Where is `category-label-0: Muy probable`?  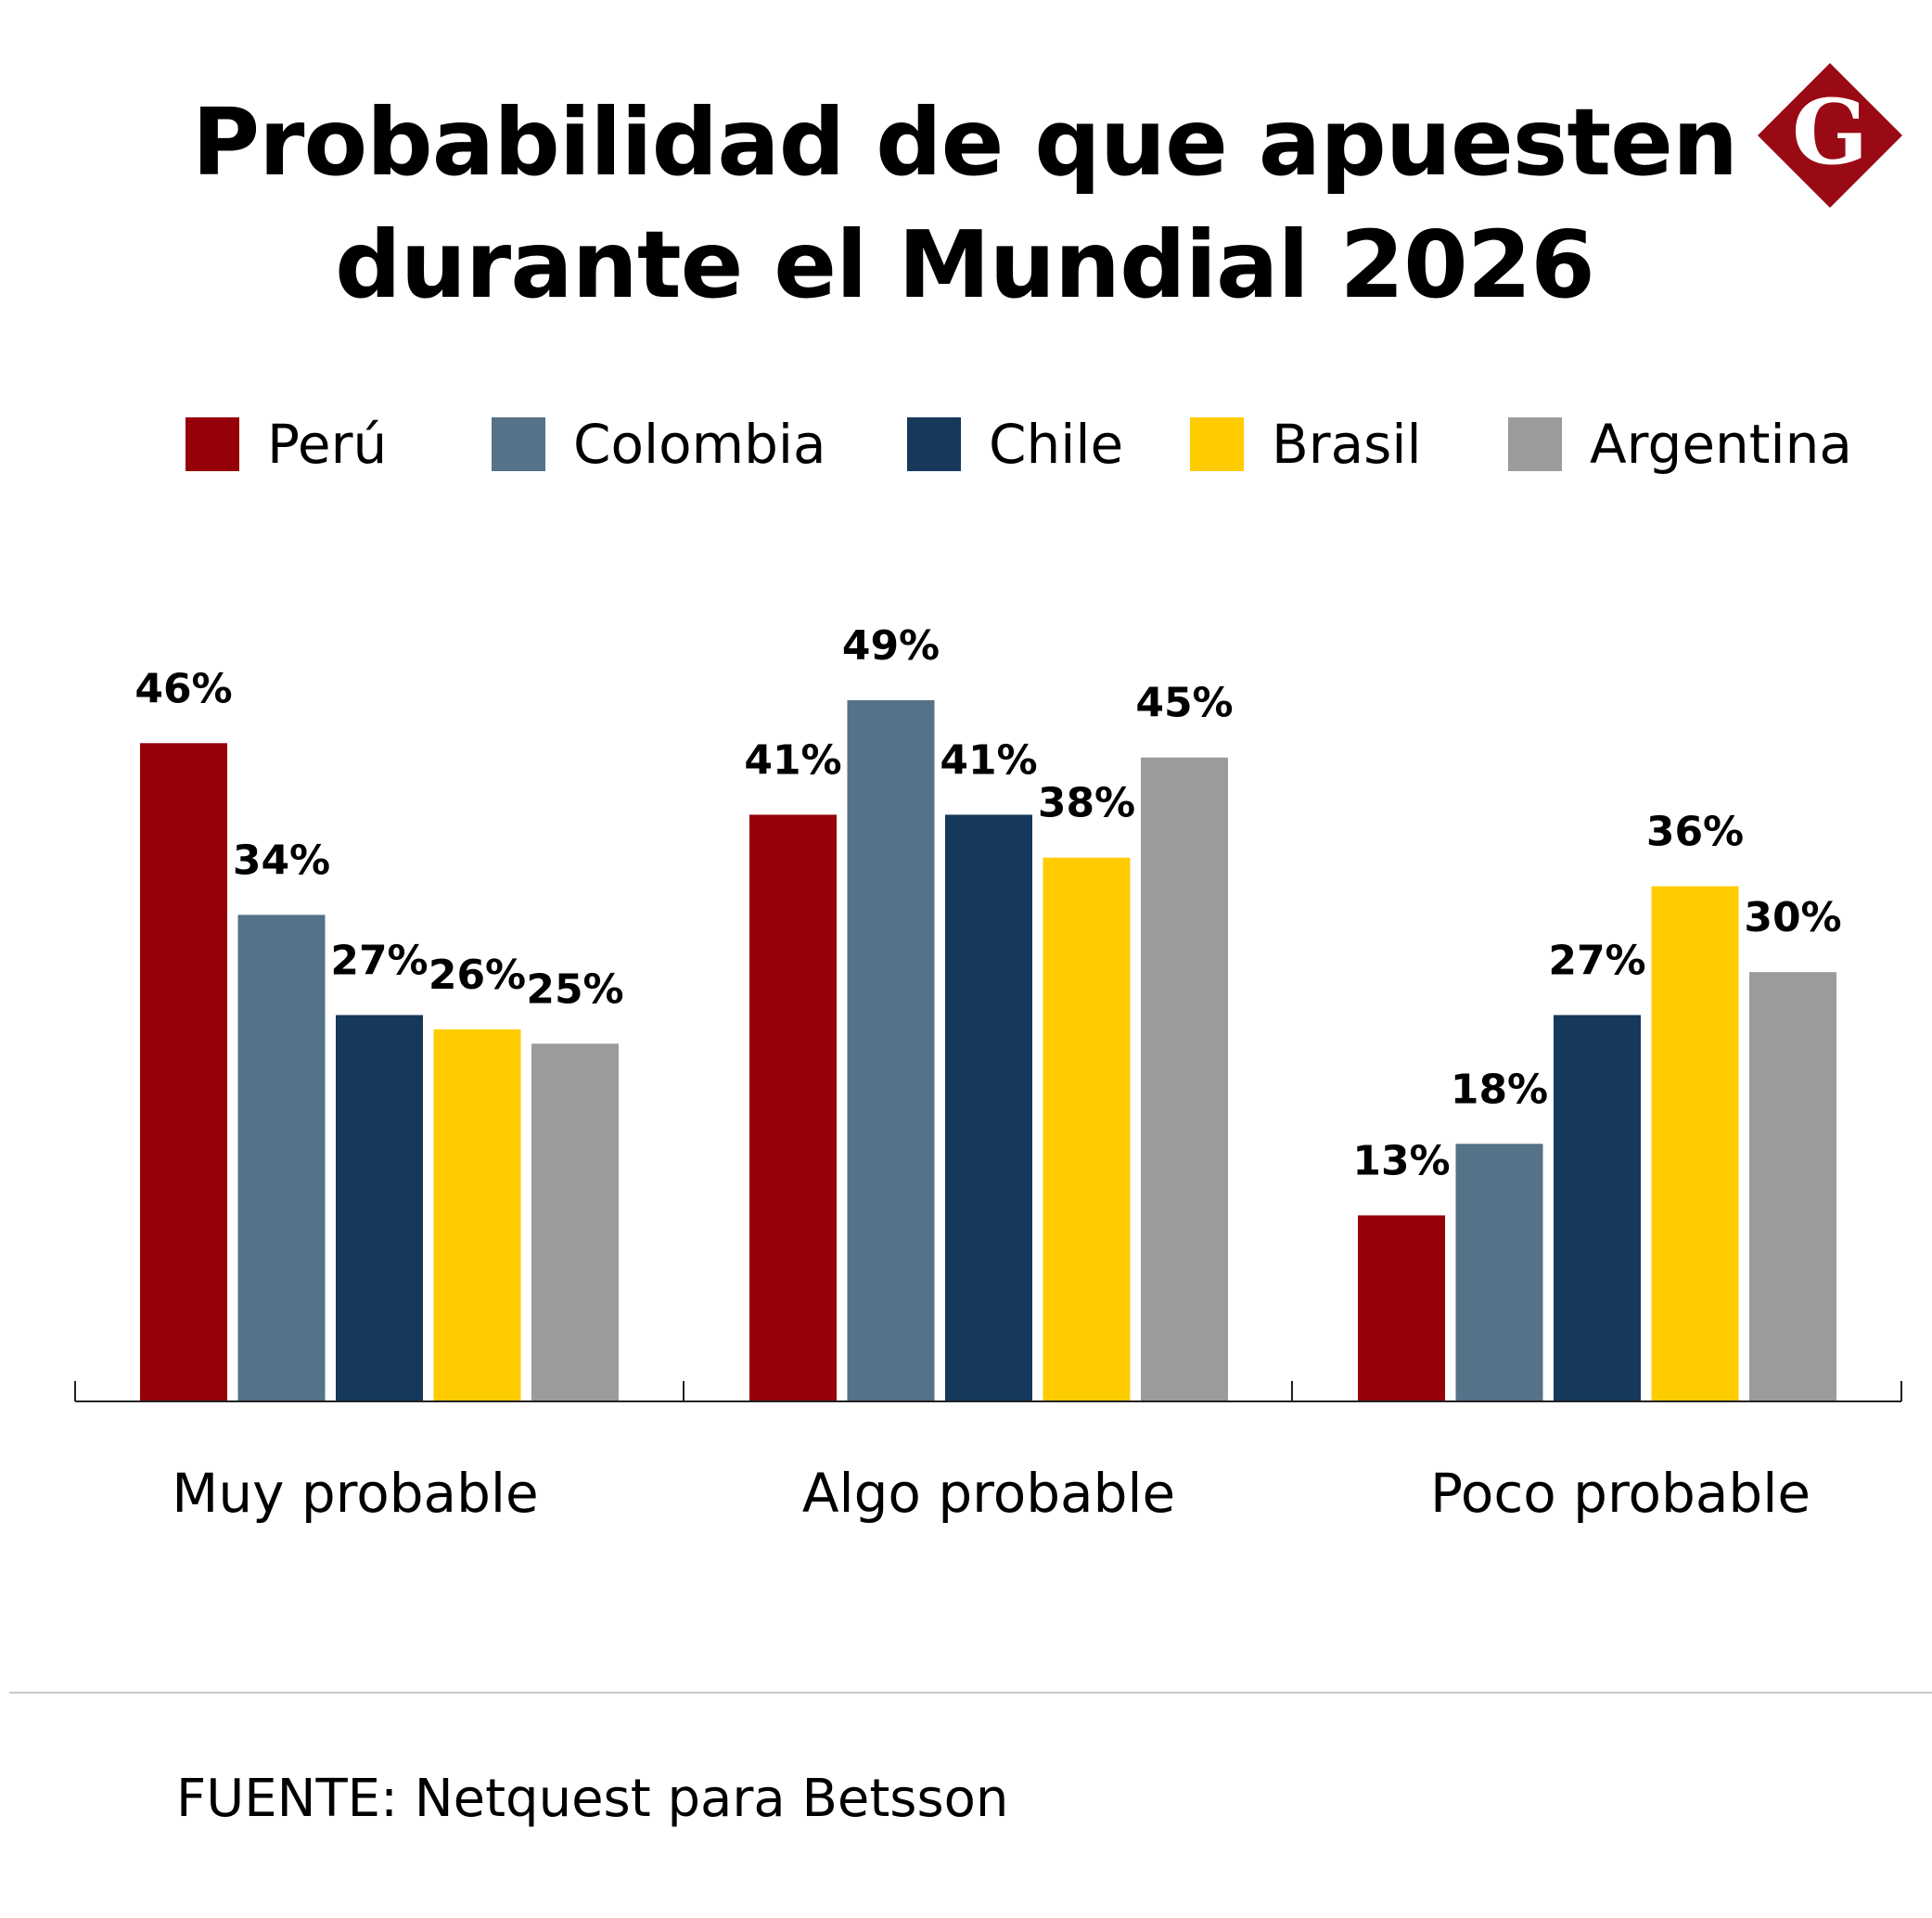 category-label-0: Muy probable is located at coordinates (355, 1493).